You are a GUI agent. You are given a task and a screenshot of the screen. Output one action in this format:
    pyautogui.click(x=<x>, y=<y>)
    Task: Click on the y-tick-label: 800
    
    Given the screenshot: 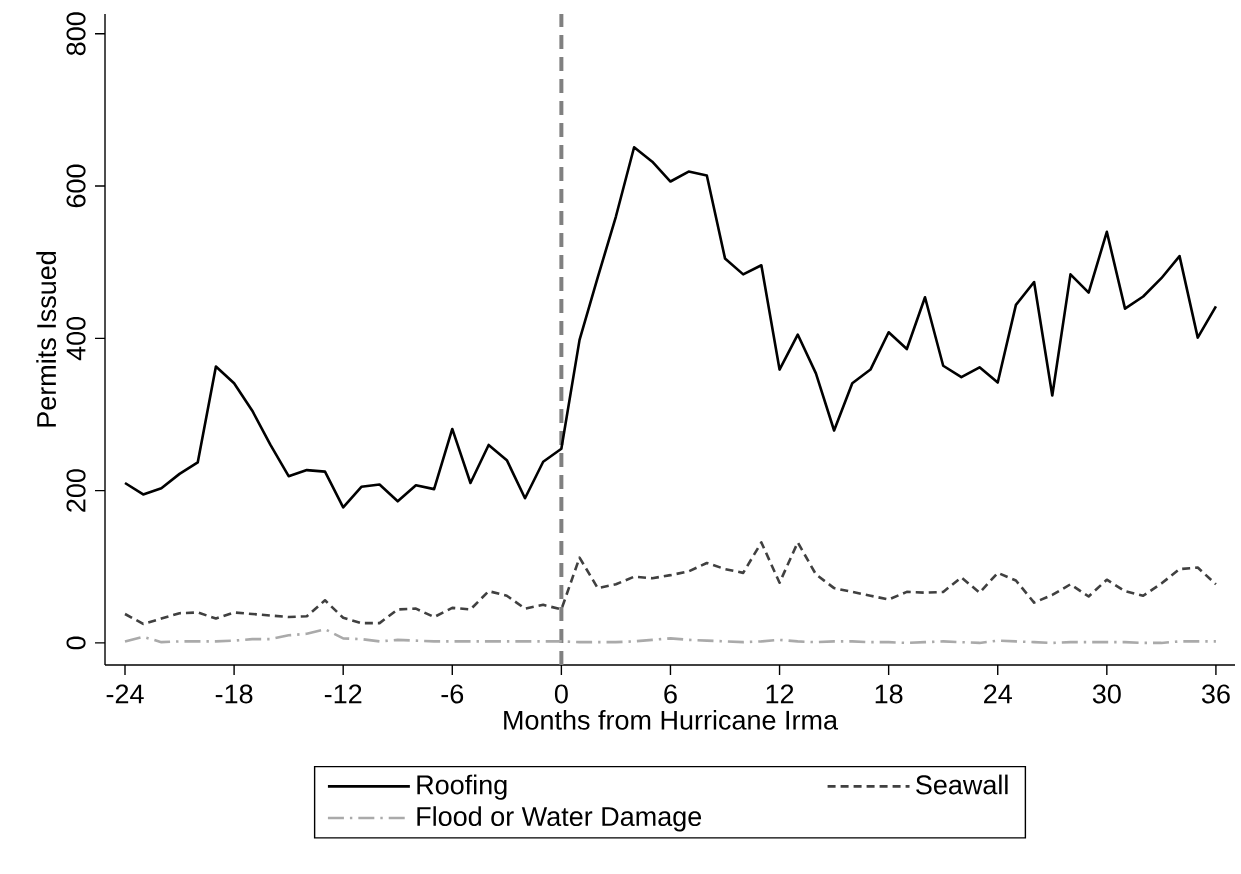 What is the action you would take?
    pyautogui.click(x=76, y=34)
    